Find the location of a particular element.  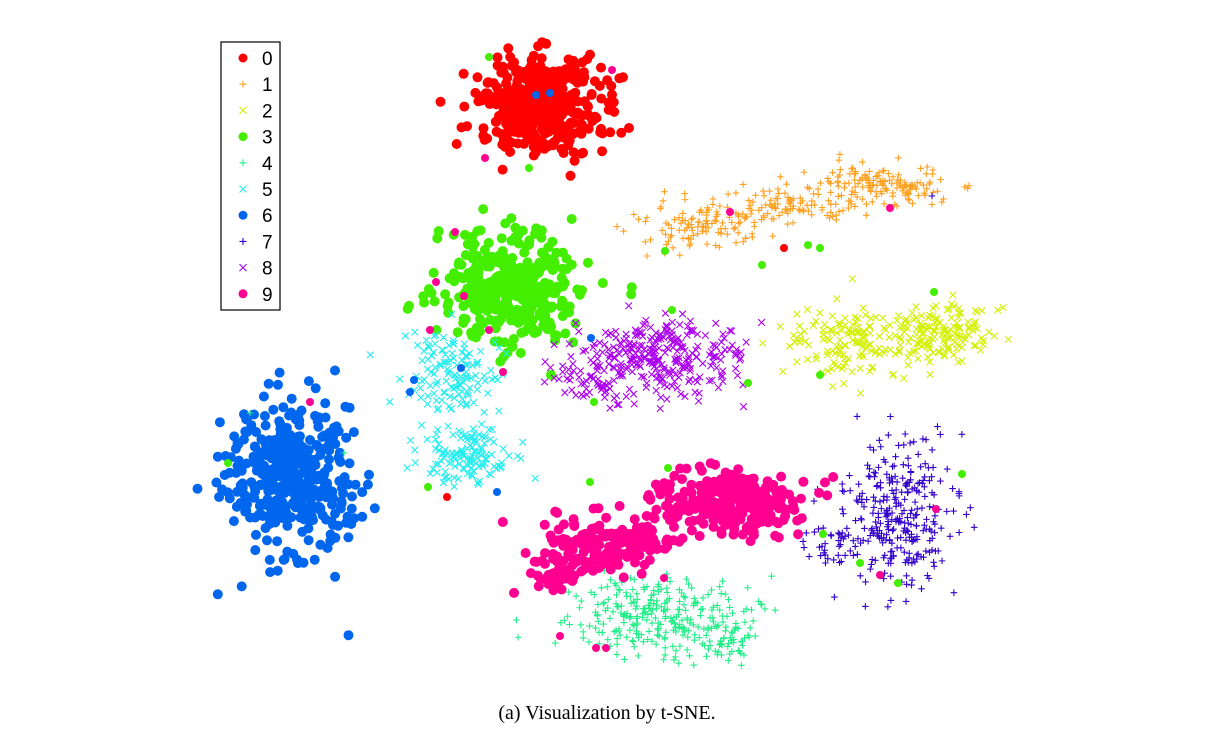

legend-label-1: 1 is located at coordinates (267, 85).